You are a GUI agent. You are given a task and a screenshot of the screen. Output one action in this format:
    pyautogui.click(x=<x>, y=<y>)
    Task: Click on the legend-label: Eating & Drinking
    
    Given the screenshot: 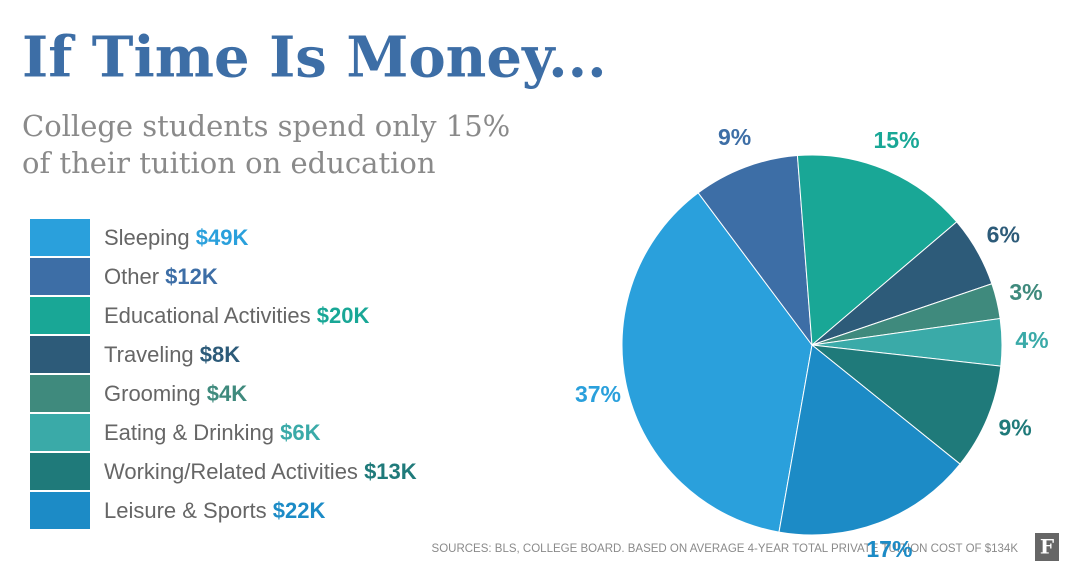 What is the action you would take?
    pyautogui.click(x=189, y=432)
    